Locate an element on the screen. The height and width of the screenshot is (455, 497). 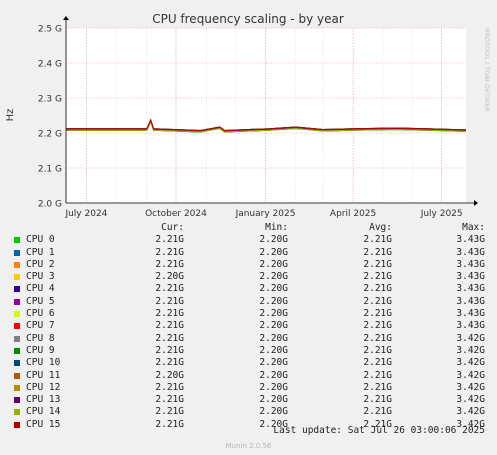
legend-row: CPU 8 2.21G 2.20G 2.21G 3.42G is located at coordinates (249, 339).